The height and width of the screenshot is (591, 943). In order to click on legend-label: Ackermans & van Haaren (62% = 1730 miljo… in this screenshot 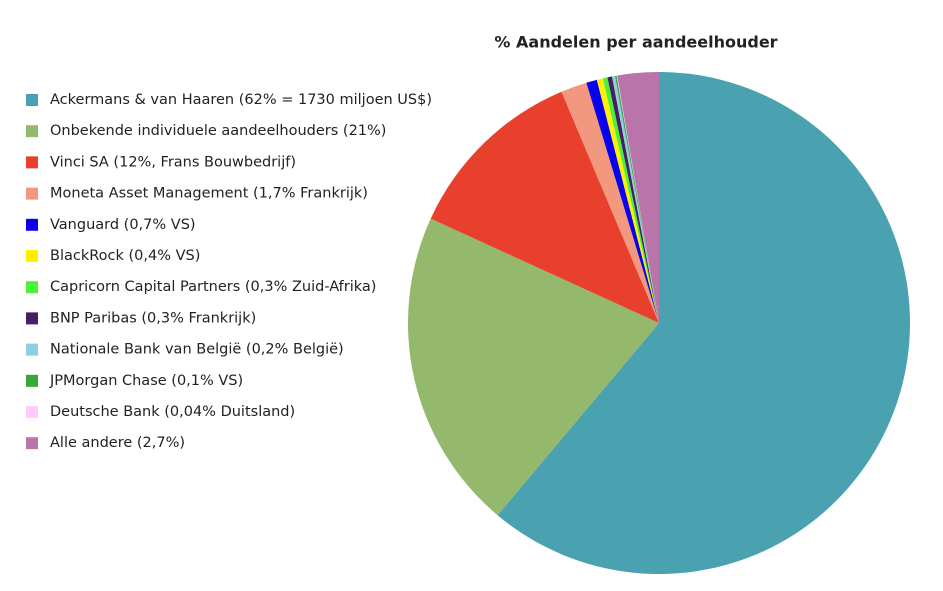, I will do `click(241, 100)`.